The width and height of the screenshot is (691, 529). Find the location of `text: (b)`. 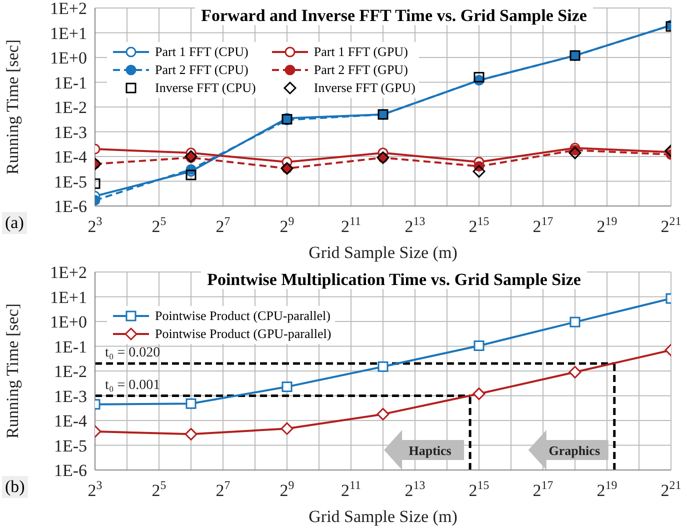

text: (b) is located at coordinates (15, 487).